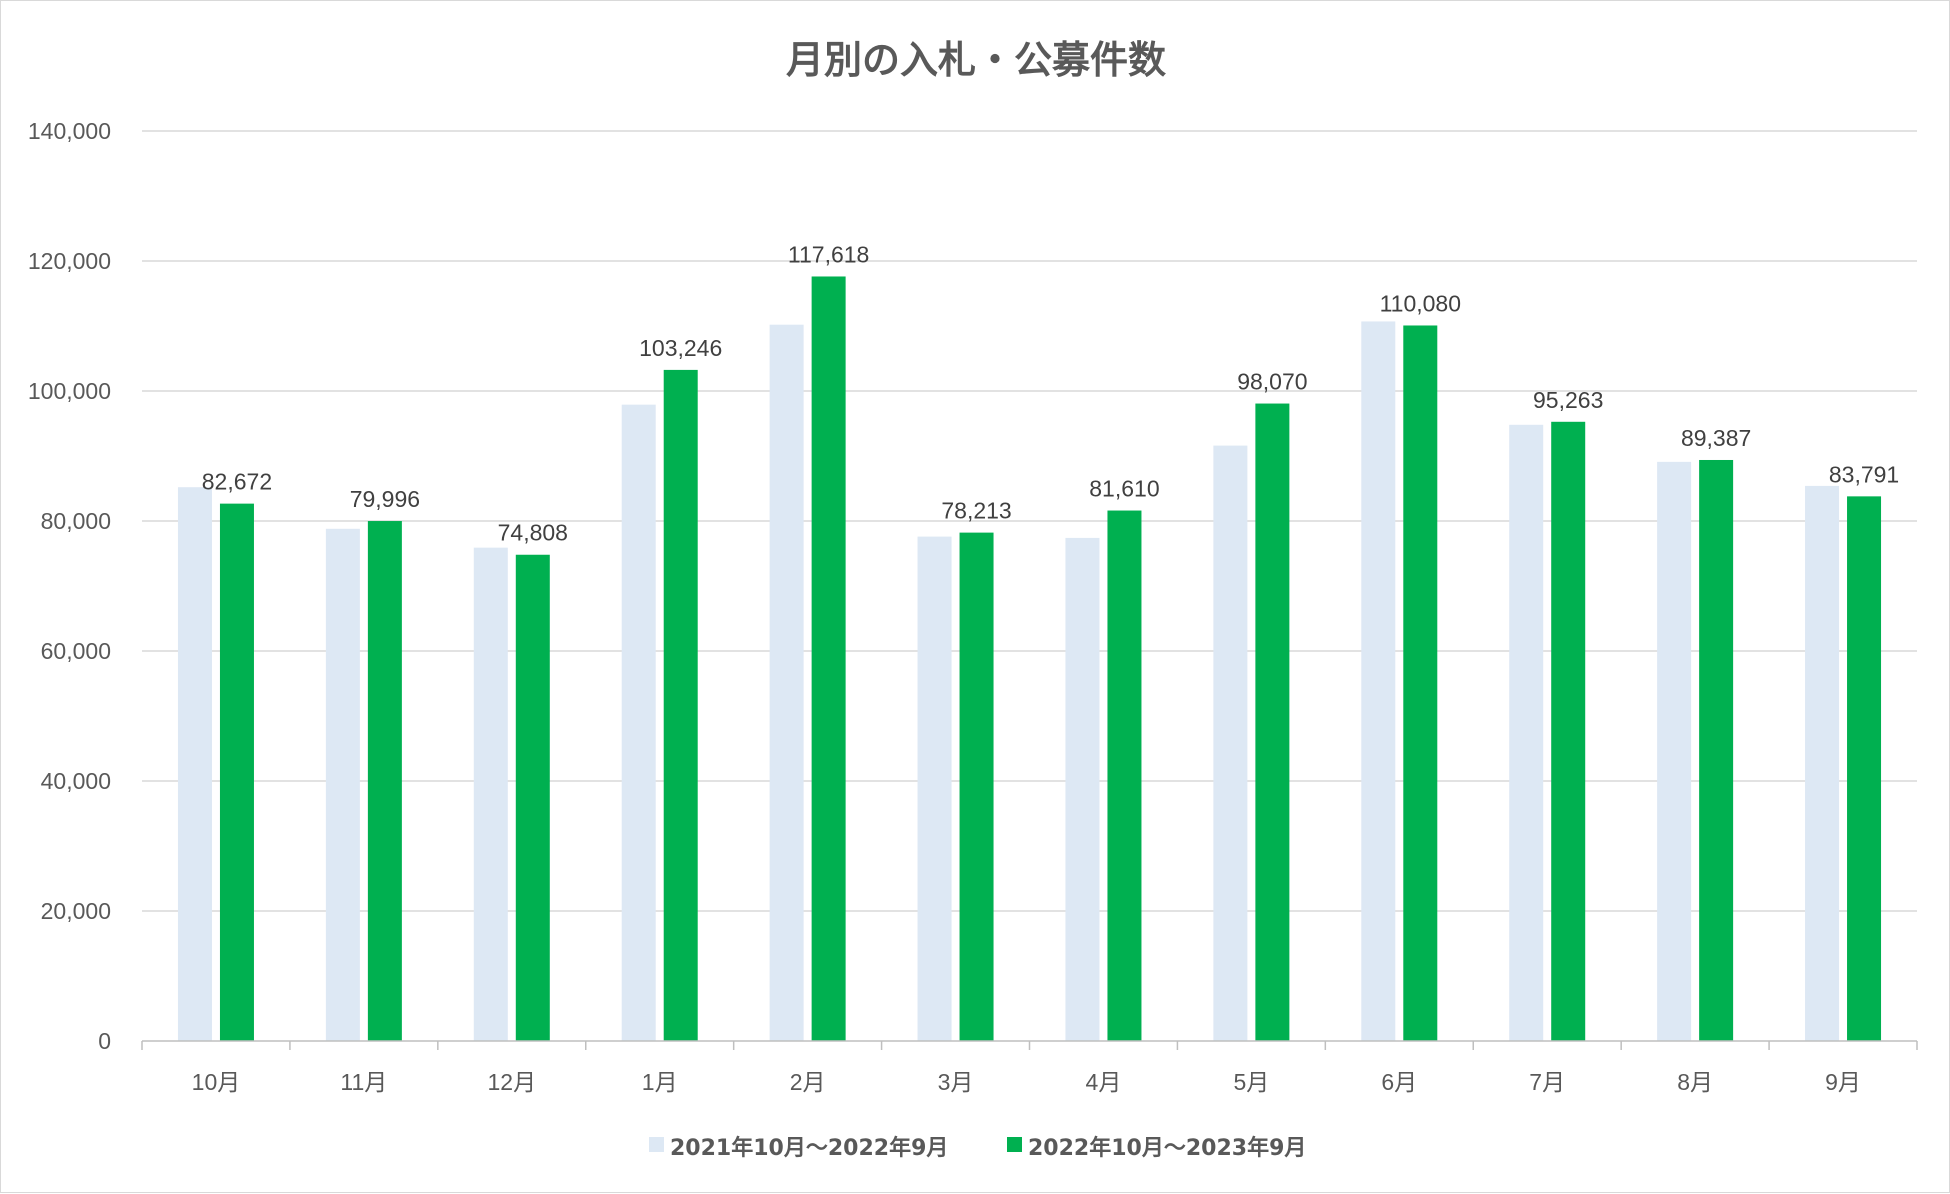 The height and width of the screenshot is (1194, 1950). I want to click on y-tick-label: 100,000, so click(69, 391).